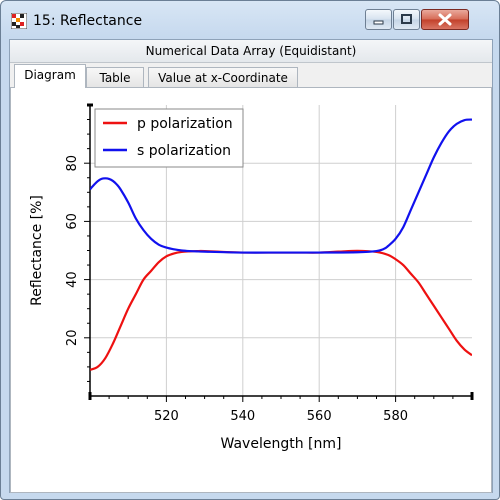 The image size is (500, 500). Describe the element at coordinates (72, 221) in the screenshot. I see `y-tick-label: 60` at that location.